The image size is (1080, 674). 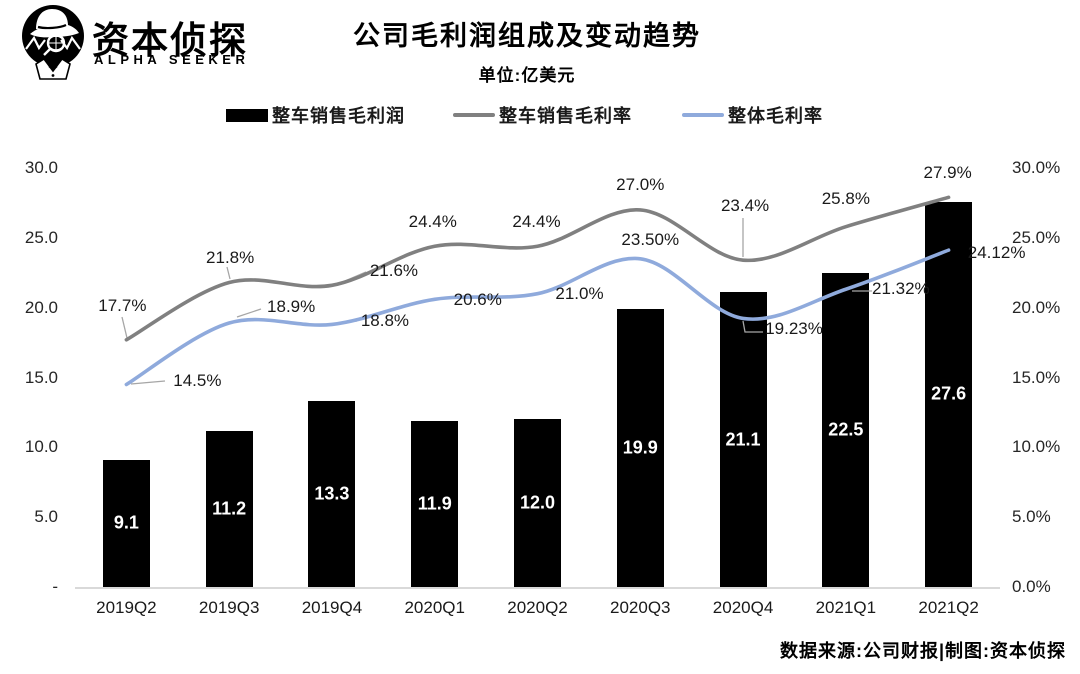 What do you see at coordinates (41, 167) in the screenshot?
I see `y-axis-tick-left: 30.0` at bounding box center [41, 167].